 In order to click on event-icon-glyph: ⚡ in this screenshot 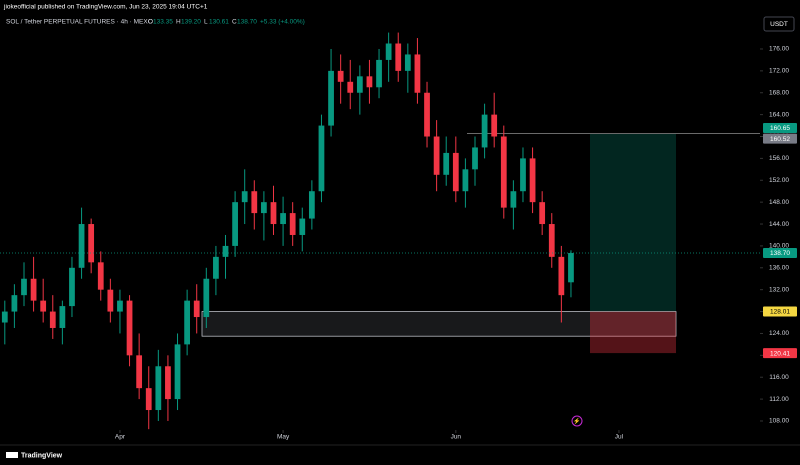, I will do `click(576, 421)`.